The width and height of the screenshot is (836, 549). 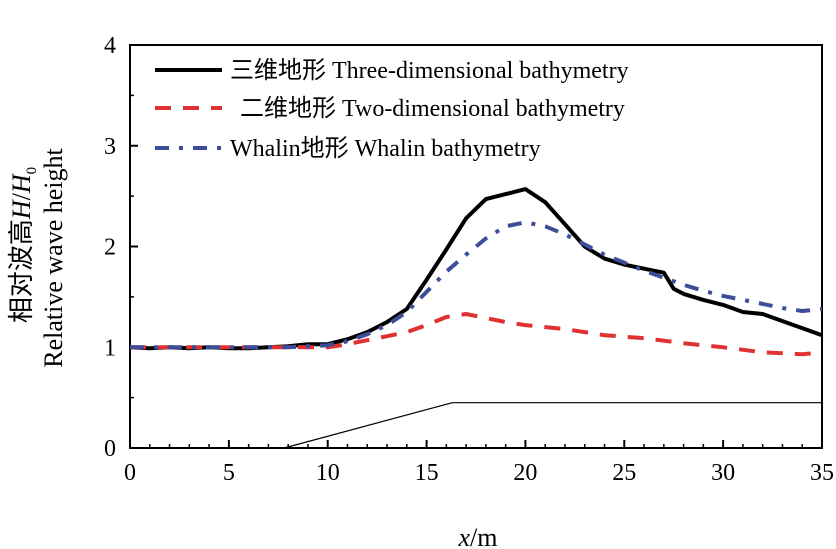 What do you see at coordinates (110, 348) in the screenshot?
I see `y-tick-label: 1` at bounding box center [110, 348].